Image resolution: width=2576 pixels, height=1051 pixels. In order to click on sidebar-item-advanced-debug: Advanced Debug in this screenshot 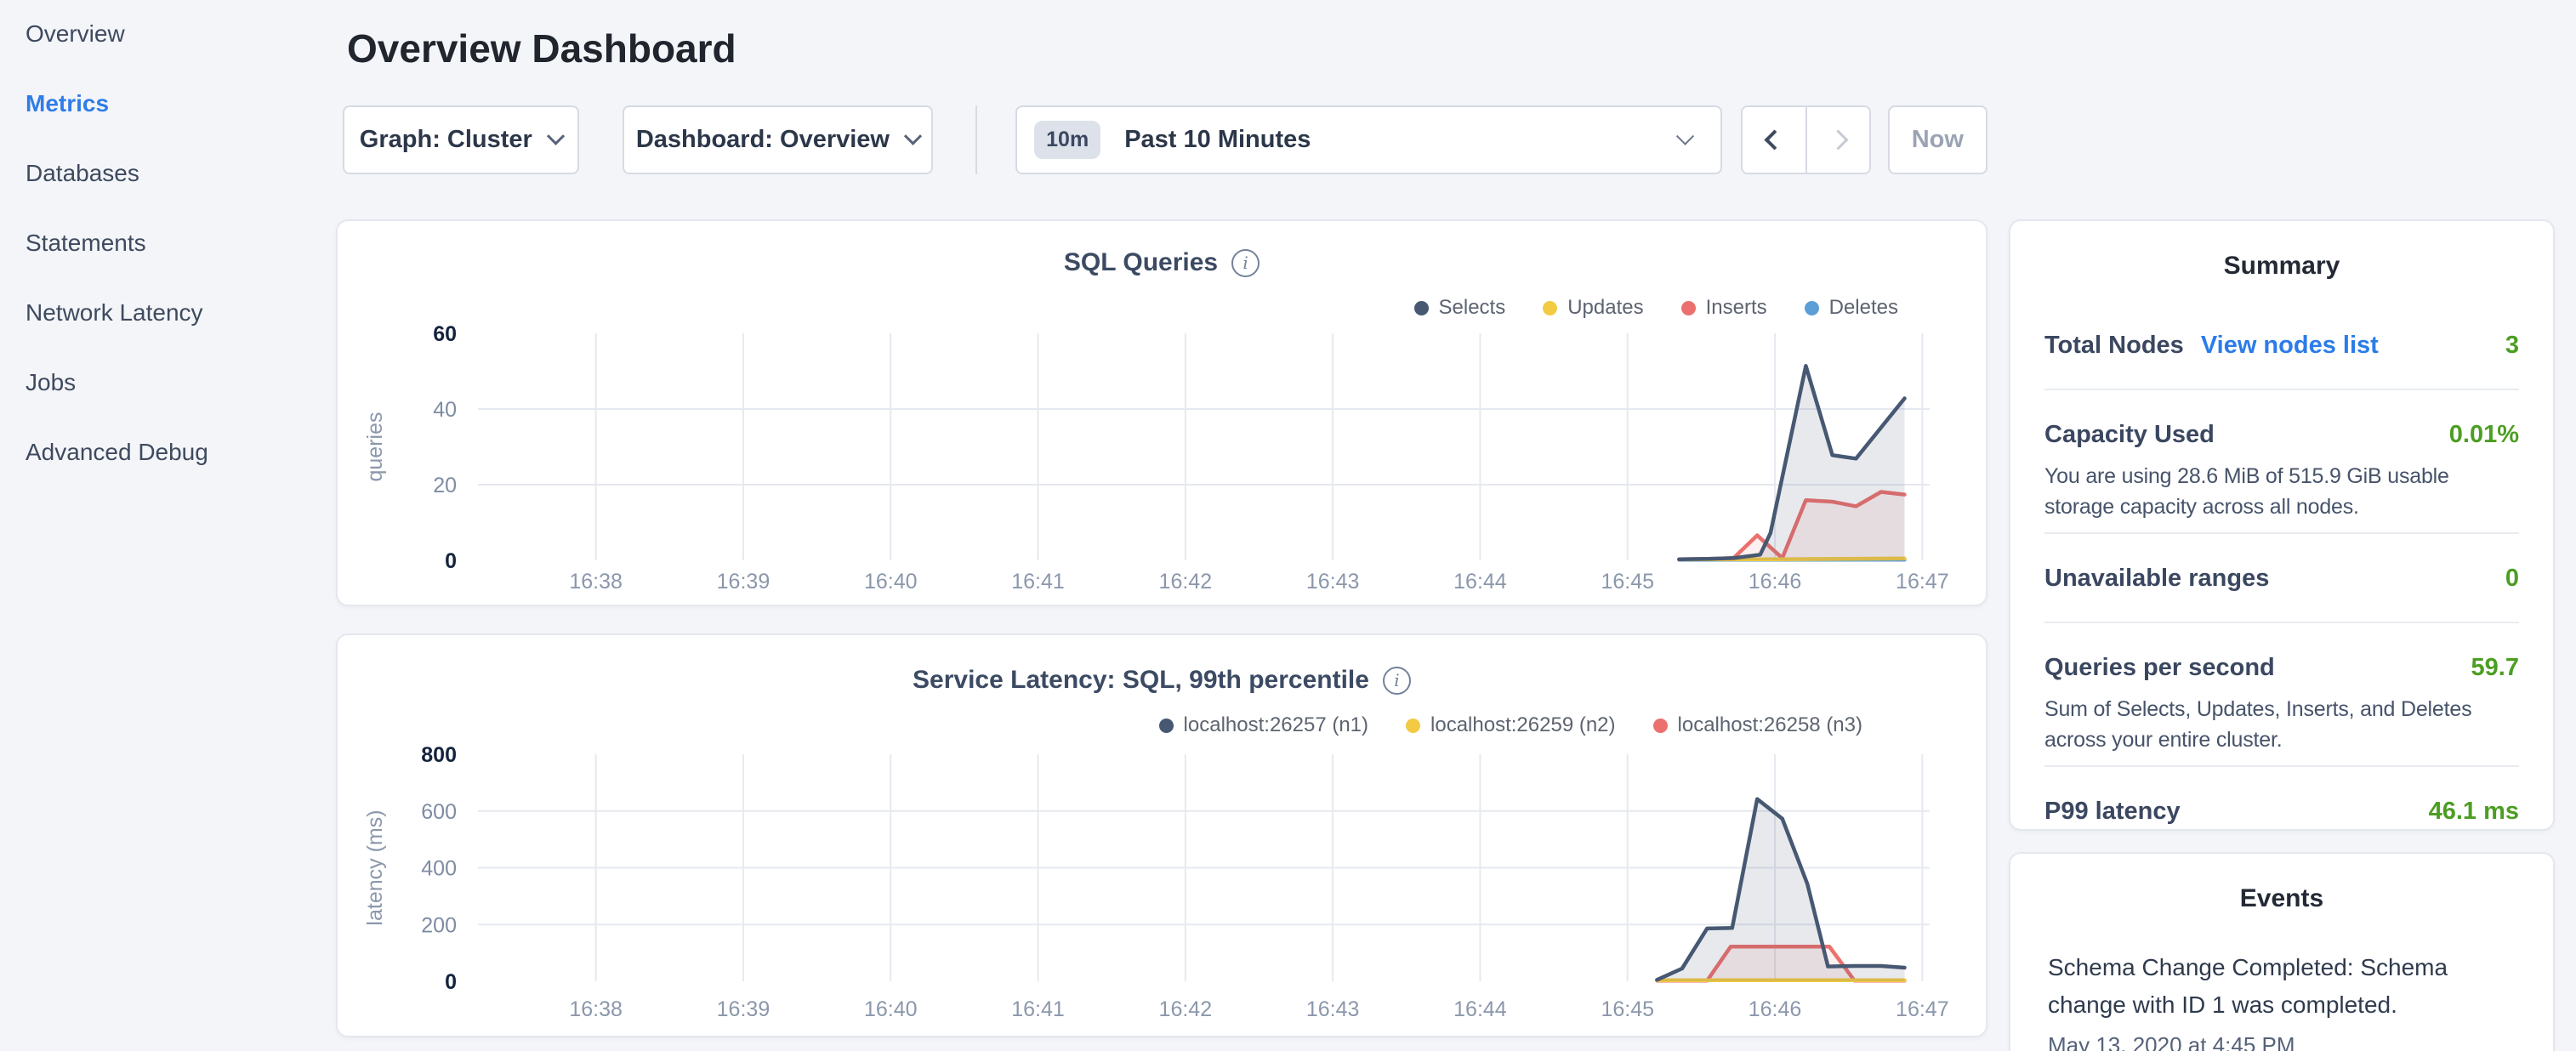, I will do `click(117, 452)`.